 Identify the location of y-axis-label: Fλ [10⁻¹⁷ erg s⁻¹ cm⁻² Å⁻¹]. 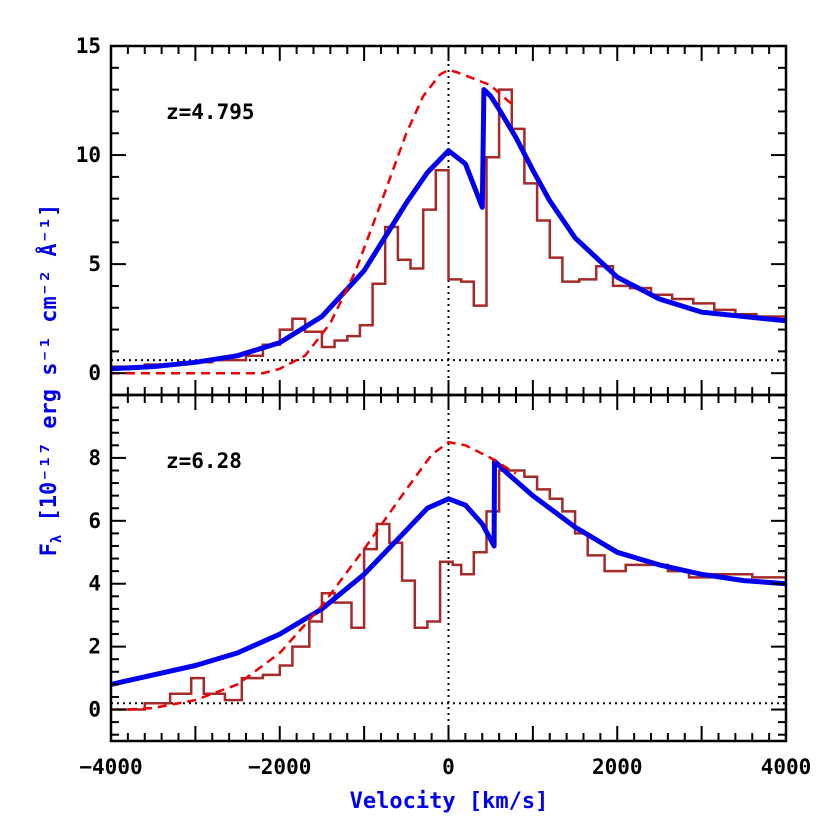
(50, 380).